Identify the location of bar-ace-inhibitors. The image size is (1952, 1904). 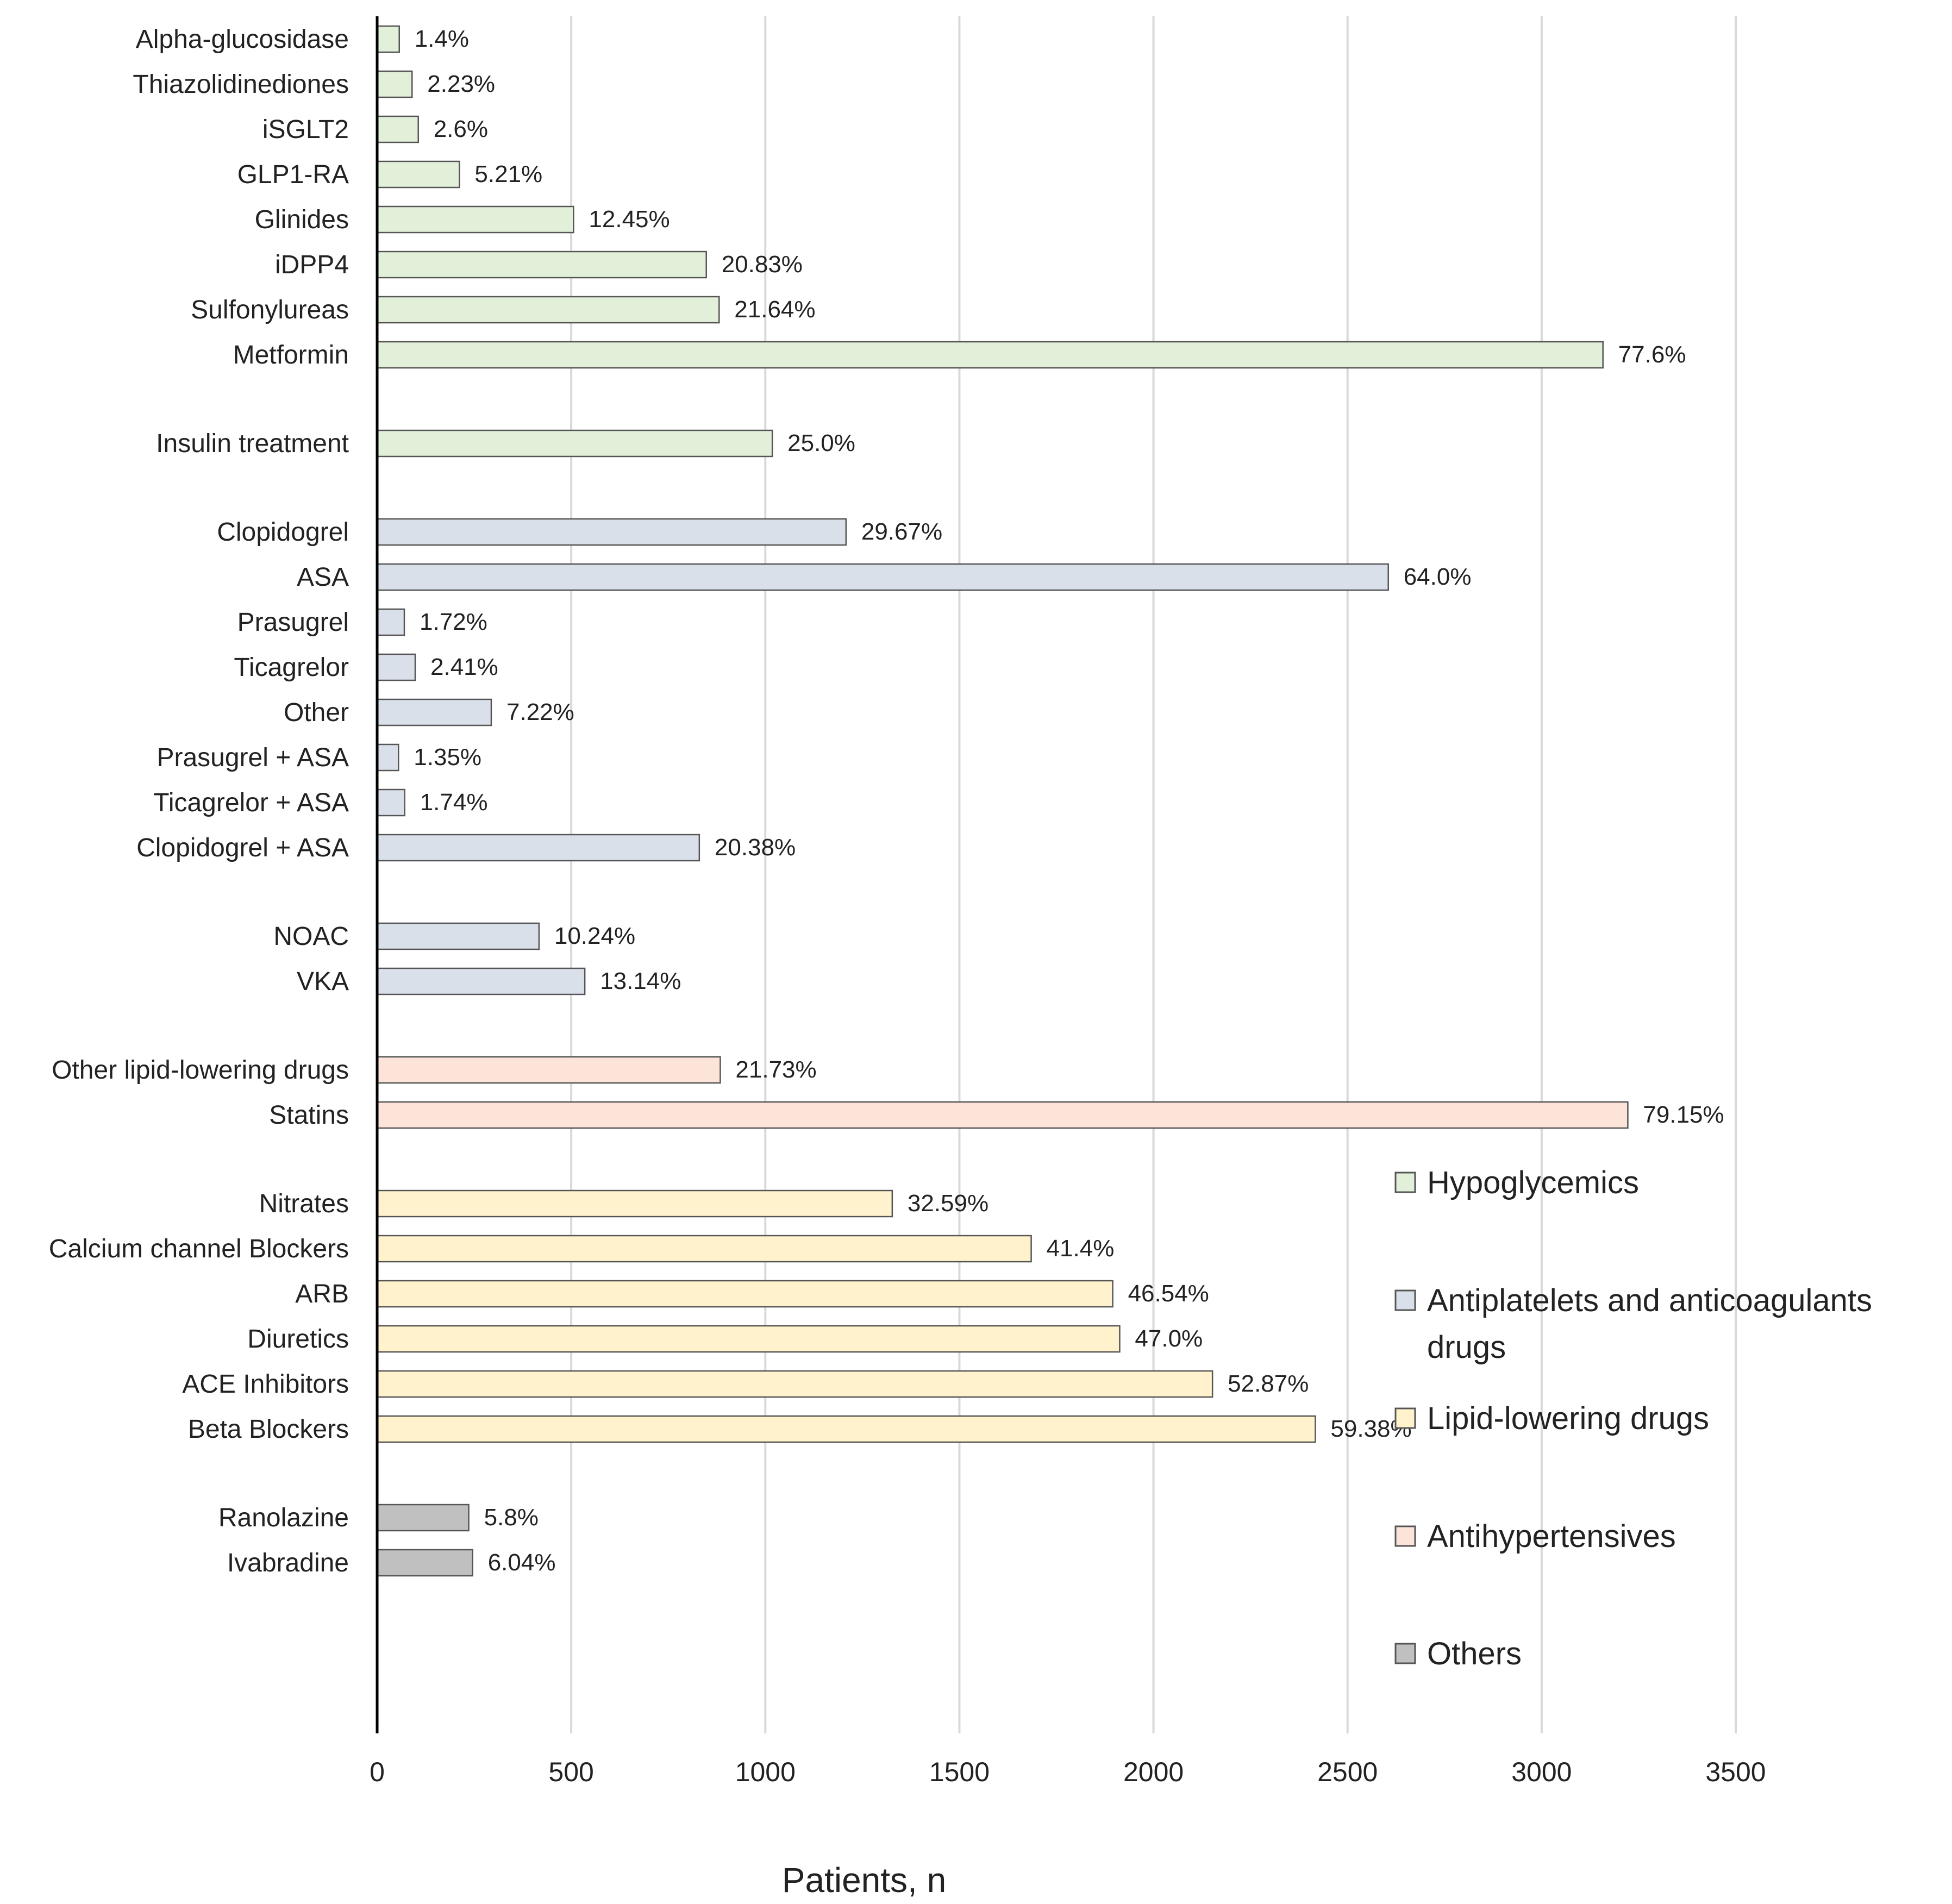
(794, 1384).